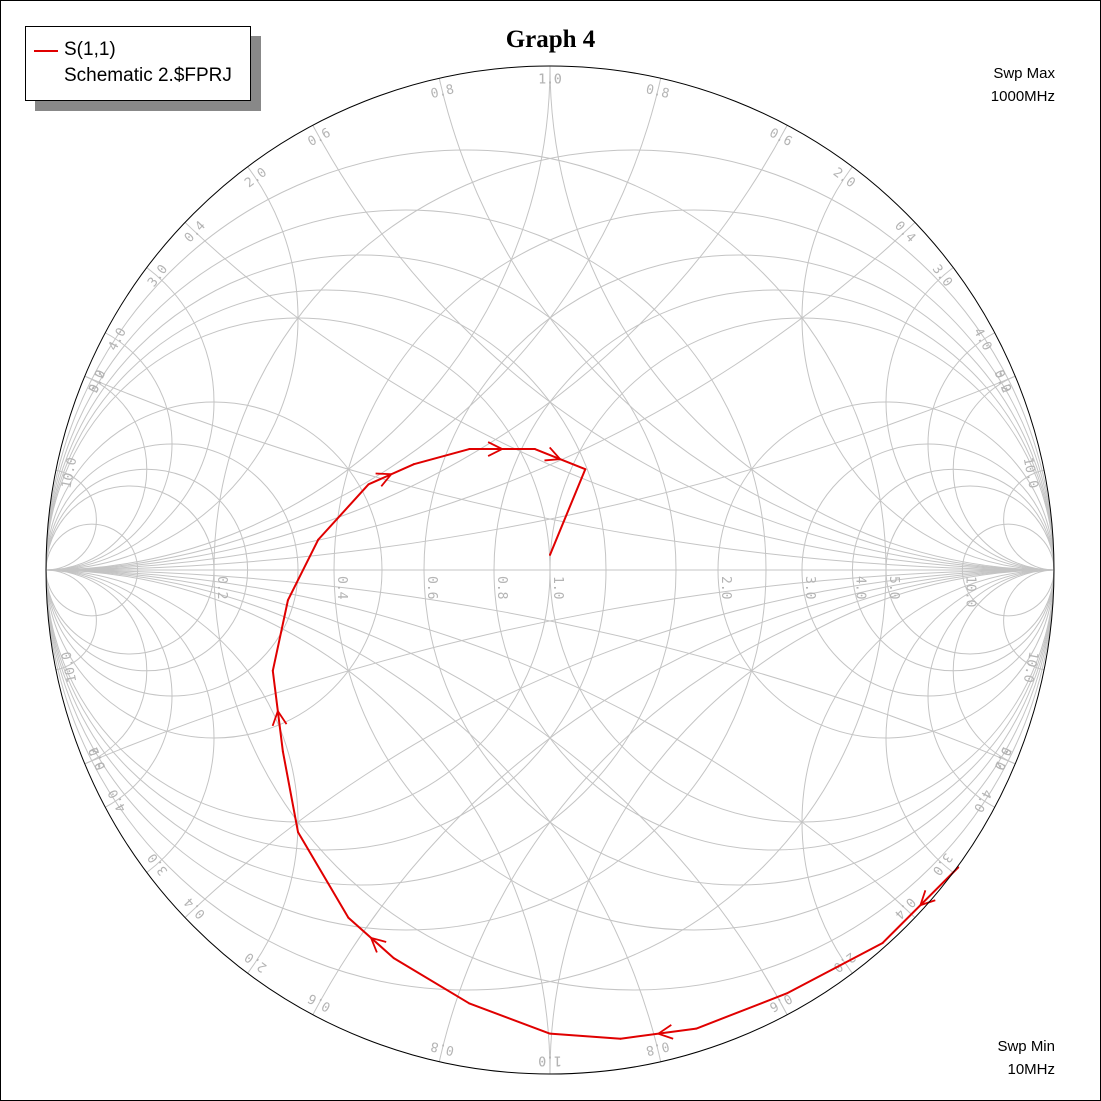 This screenshot has width=1101, height=1101. Describe the element at coordinates (550, 39) in the screenshot. I see `chart-title: Graph 4` at that location.